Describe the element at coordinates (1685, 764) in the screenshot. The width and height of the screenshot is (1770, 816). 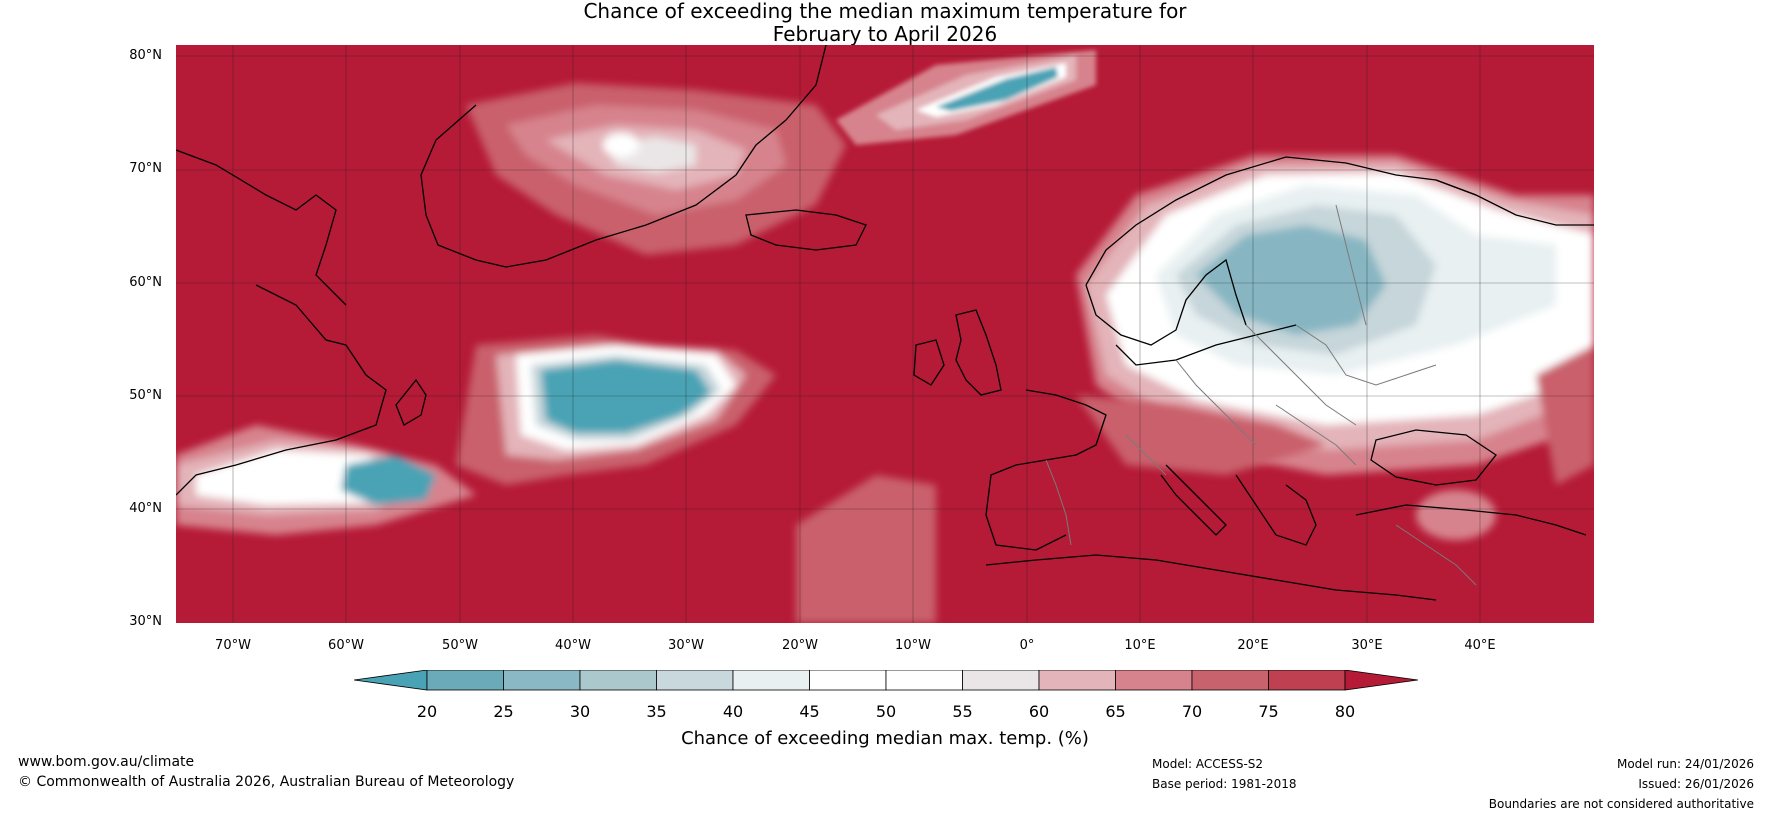
I see `footer-model-run: Model run: 24/01/2026` at that location.